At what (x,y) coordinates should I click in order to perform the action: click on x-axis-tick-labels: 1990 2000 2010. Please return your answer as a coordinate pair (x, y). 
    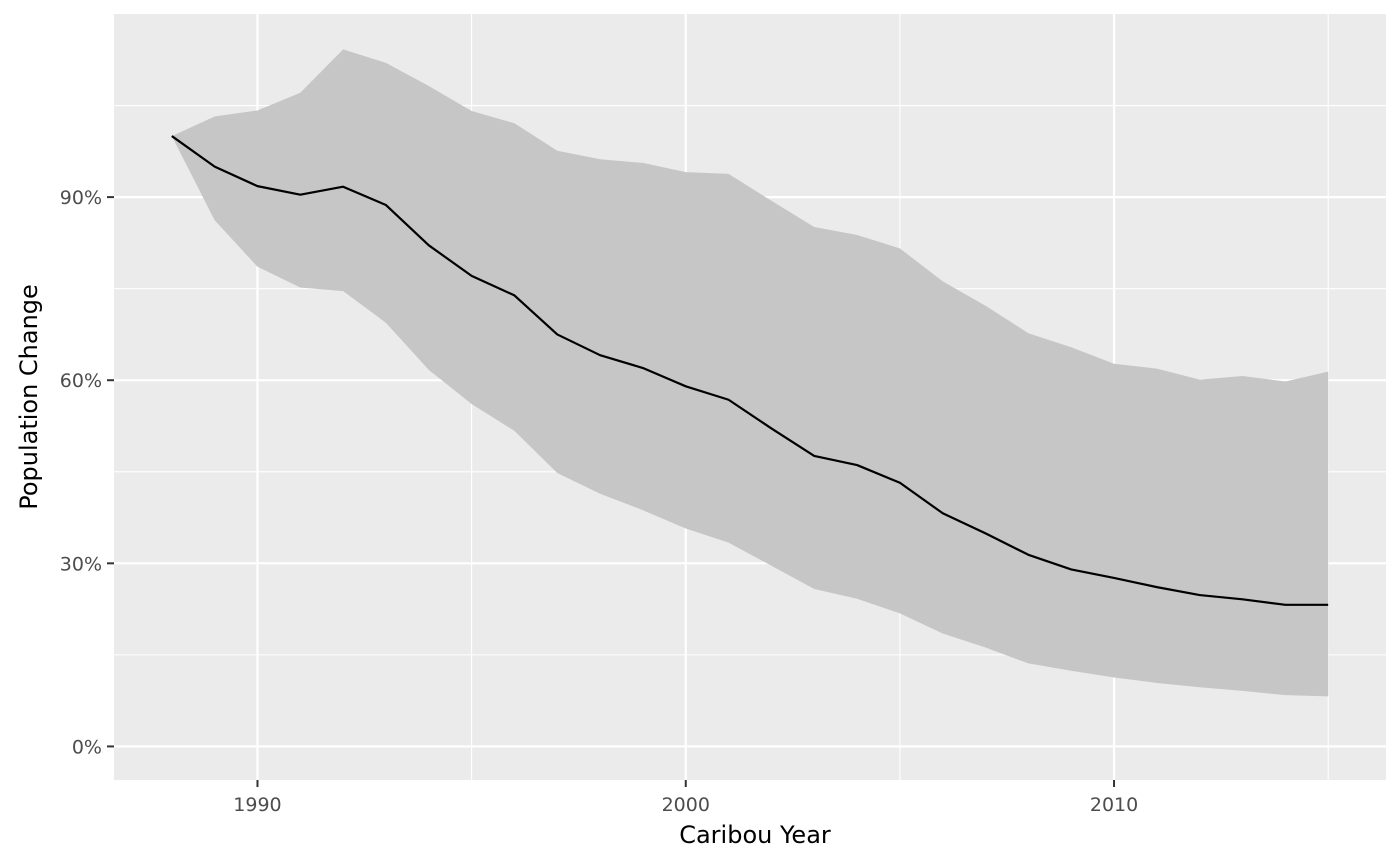
    Looking at the image, I should click on (685, 805).